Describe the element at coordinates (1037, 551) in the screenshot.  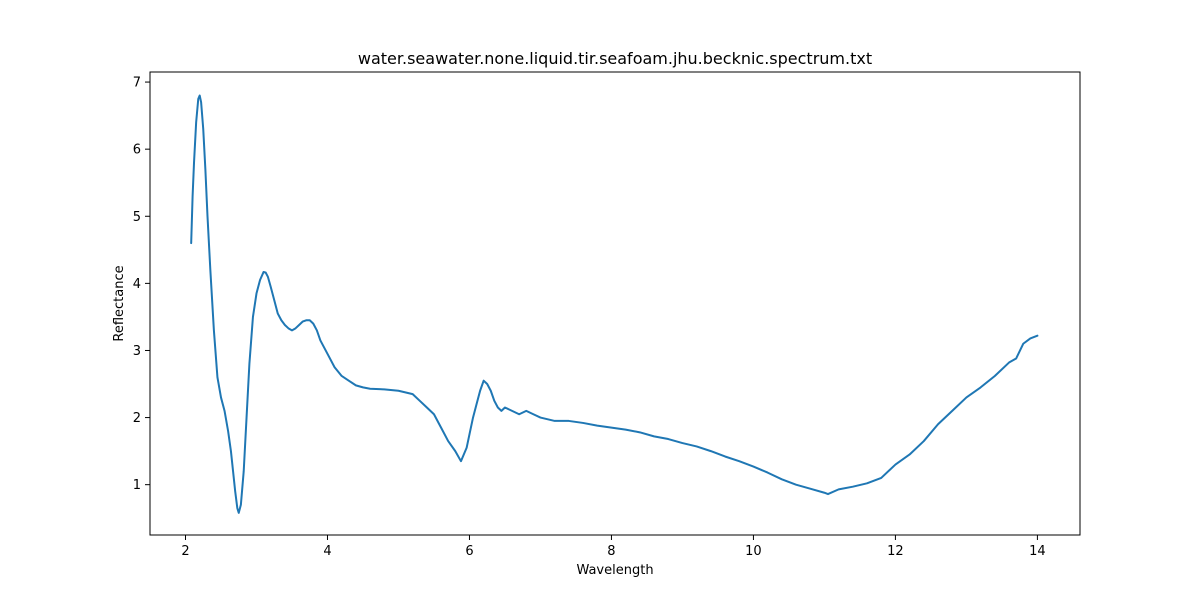
I see `x-tick-label: 14` at that location.